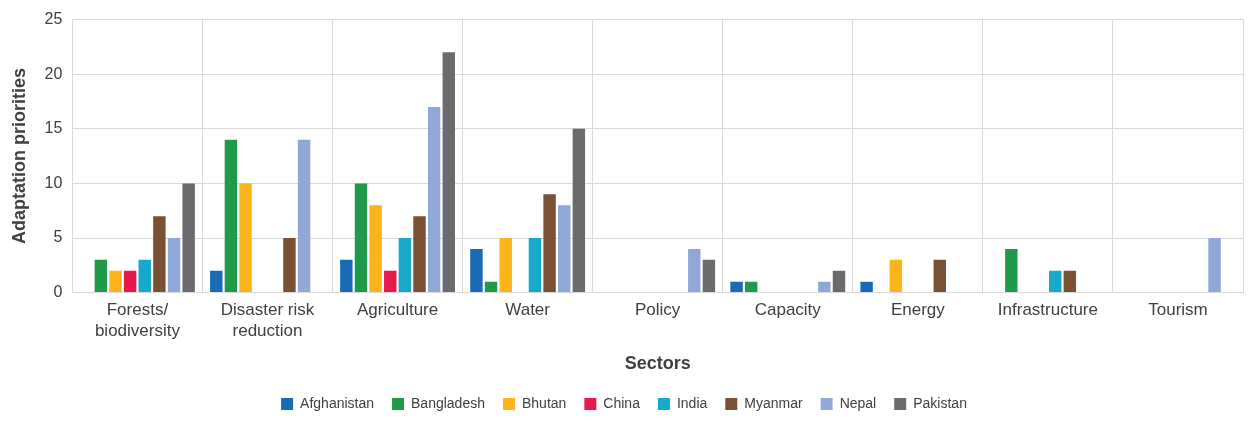  Describe the element at coordinates (940, 402) in the screenshot. I see `legend-label: Pakistan` at that location.